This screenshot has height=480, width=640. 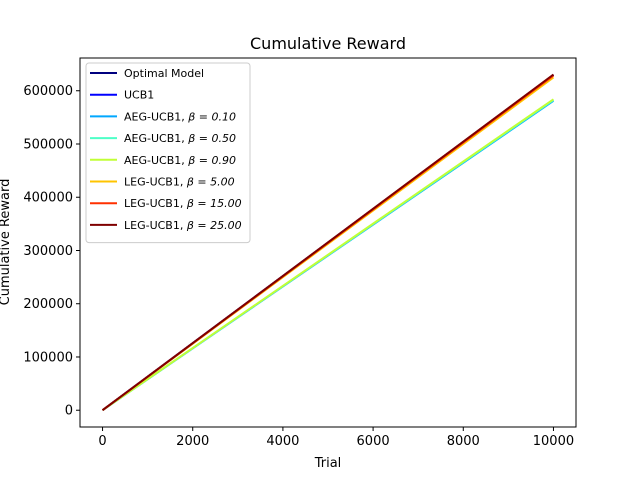 I want to click on legend-label: LEG-UCB1, β = 15.00, so click(x=183, y=203).